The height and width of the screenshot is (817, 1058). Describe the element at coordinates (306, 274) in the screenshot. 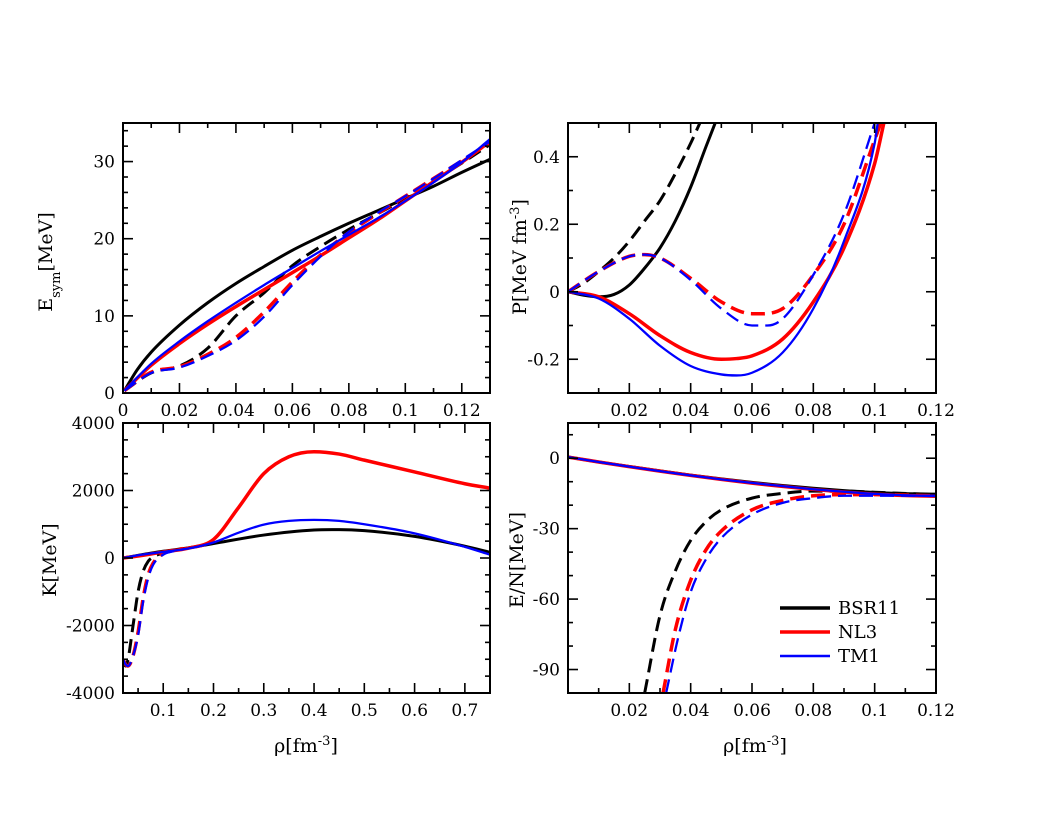

I see `esym-line-bsr11-solid` at that location.